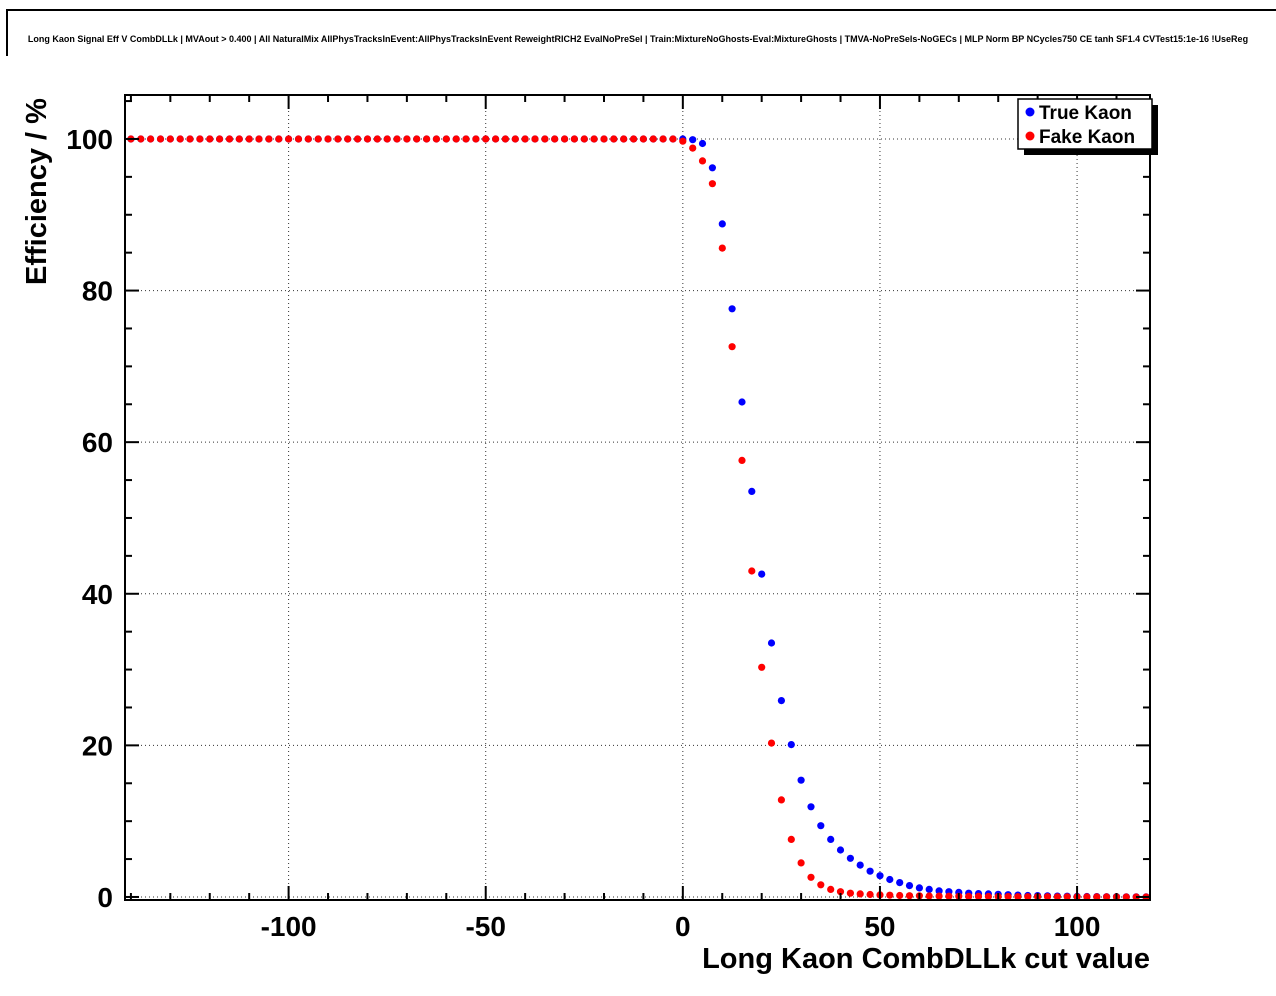 This screenshot has width=1276, height=996. I want to click on y-axis-title: Efficiency / %, so click(37, 191).